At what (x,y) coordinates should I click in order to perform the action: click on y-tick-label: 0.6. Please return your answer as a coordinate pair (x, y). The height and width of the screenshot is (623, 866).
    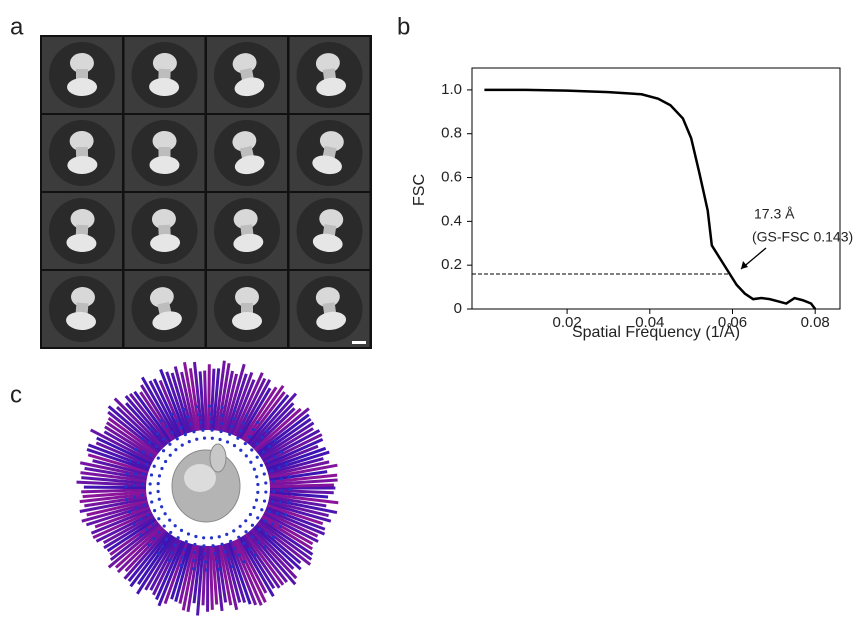
    Looking at the image, I should click on (451, 177).